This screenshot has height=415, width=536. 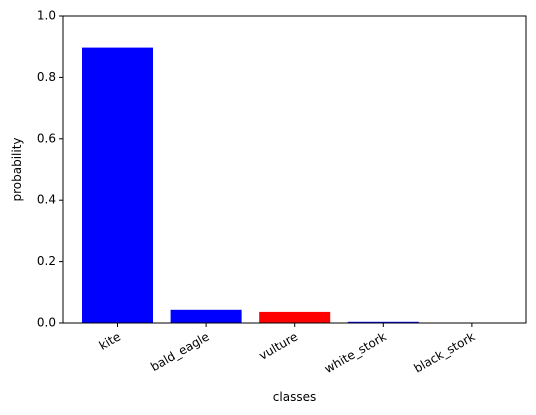 I want to click on bar-white-stork, so click(x=383, y=322).